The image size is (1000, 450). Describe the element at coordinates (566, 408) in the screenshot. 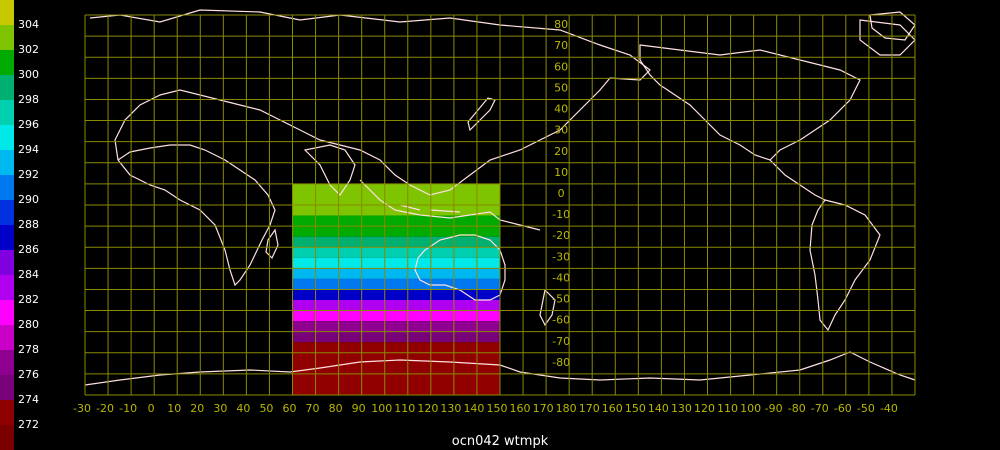

I see `longitude-label: 180` at that location.